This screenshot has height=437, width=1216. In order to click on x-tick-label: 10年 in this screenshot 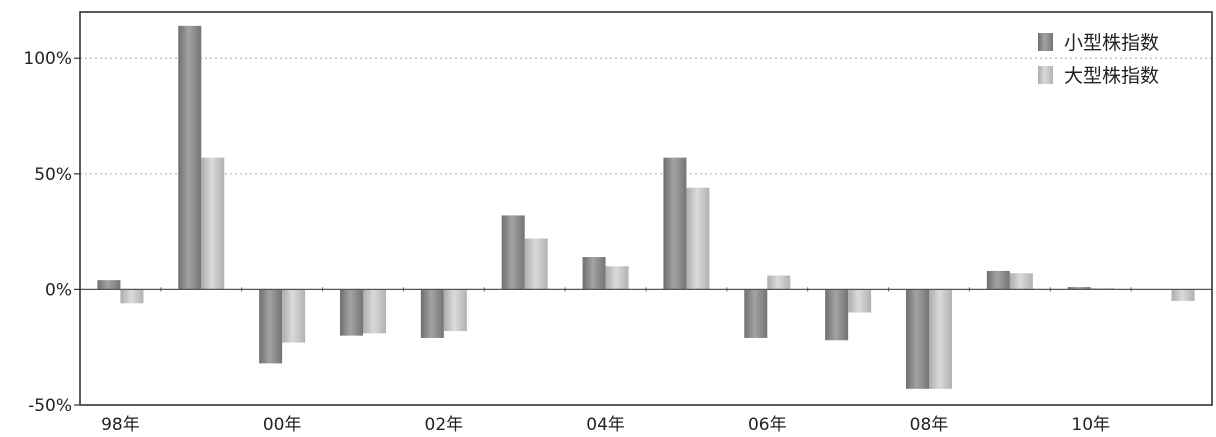, I will do `click(1090, 425)`.